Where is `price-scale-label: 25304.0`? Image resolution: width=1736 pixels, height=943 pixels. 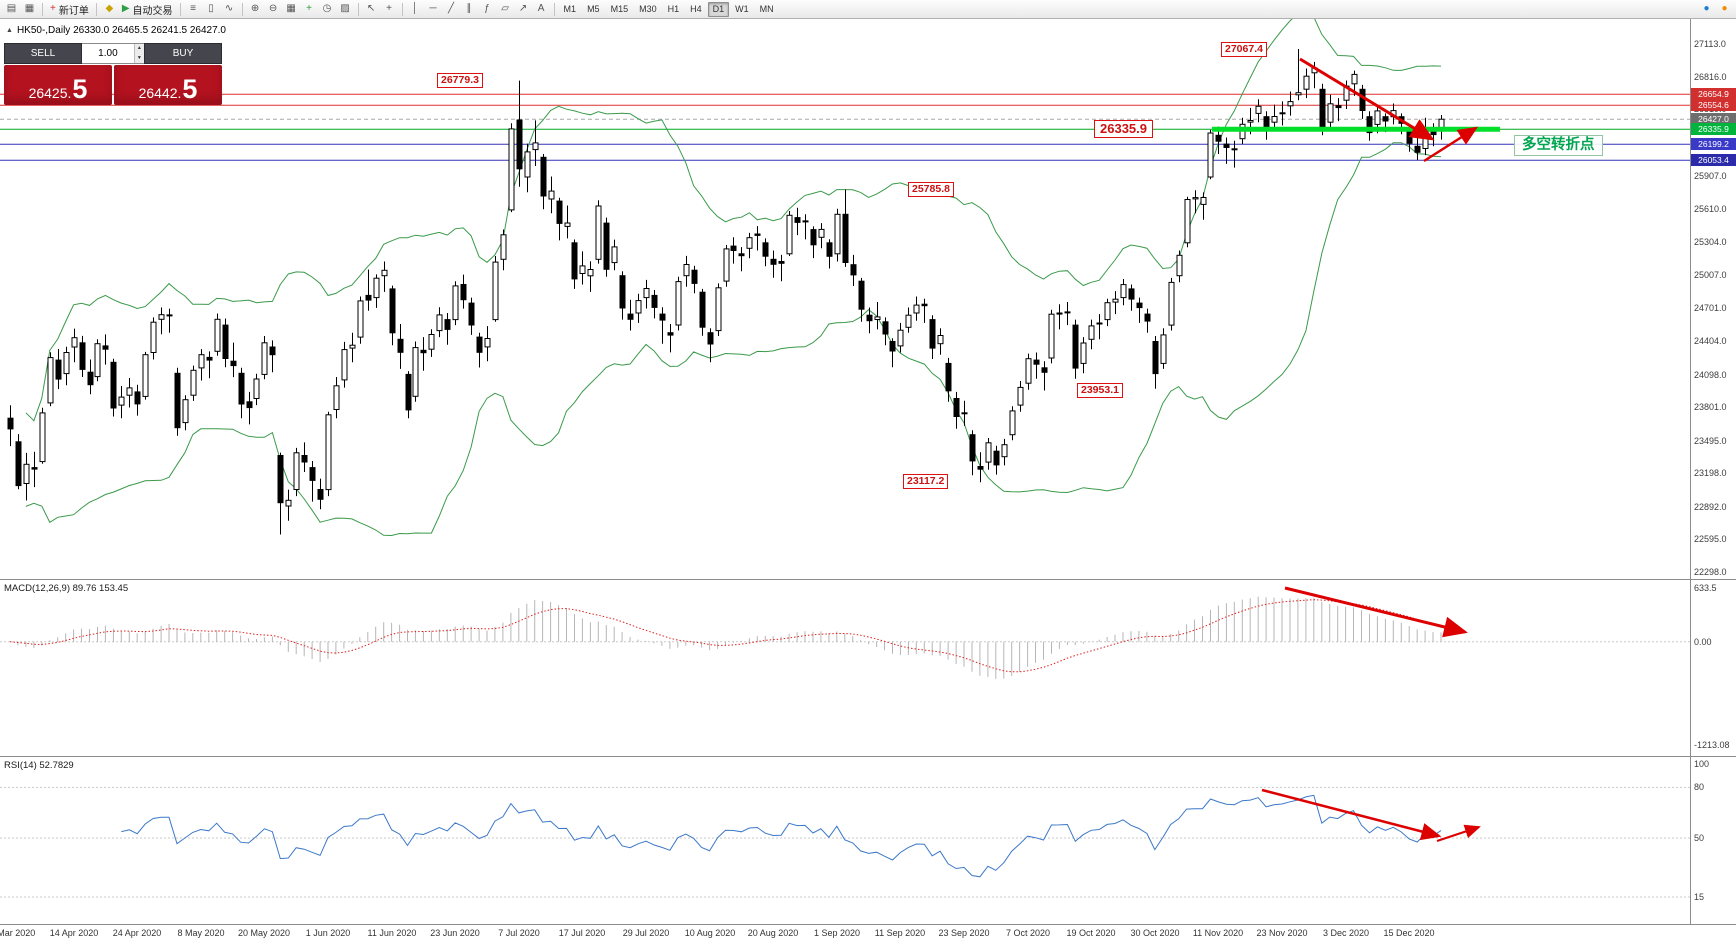 price-scale-label: 25304.0 is located at coordinates (1710, 242).